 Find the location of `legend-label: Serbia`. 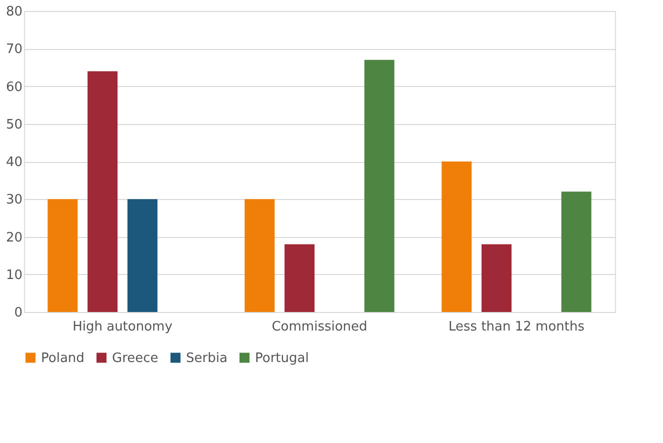

legend-label: Serbia is located at coordinates (207, 358).